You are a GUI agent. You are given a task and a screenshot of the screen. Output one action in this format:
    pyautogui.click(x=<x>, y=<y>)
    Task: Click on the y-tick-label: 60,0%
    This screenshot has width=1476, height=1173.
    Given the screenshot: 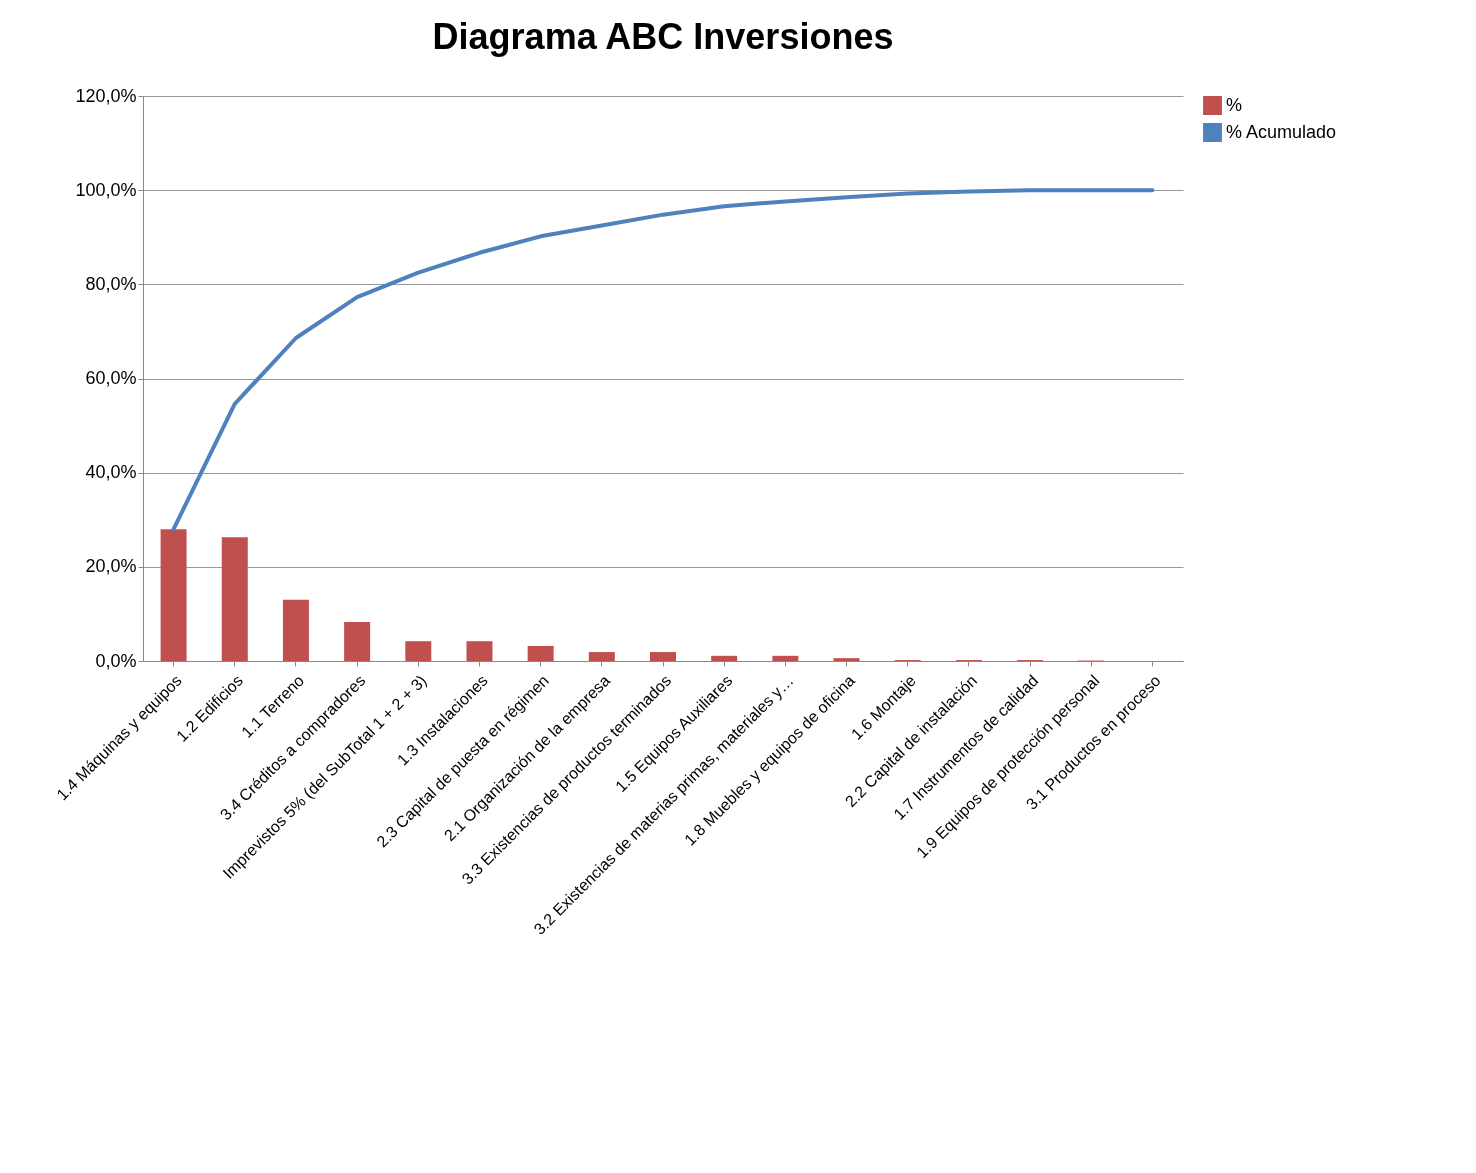 What is the action you would take?
    pyautogui.click(x=111, y=378)
    